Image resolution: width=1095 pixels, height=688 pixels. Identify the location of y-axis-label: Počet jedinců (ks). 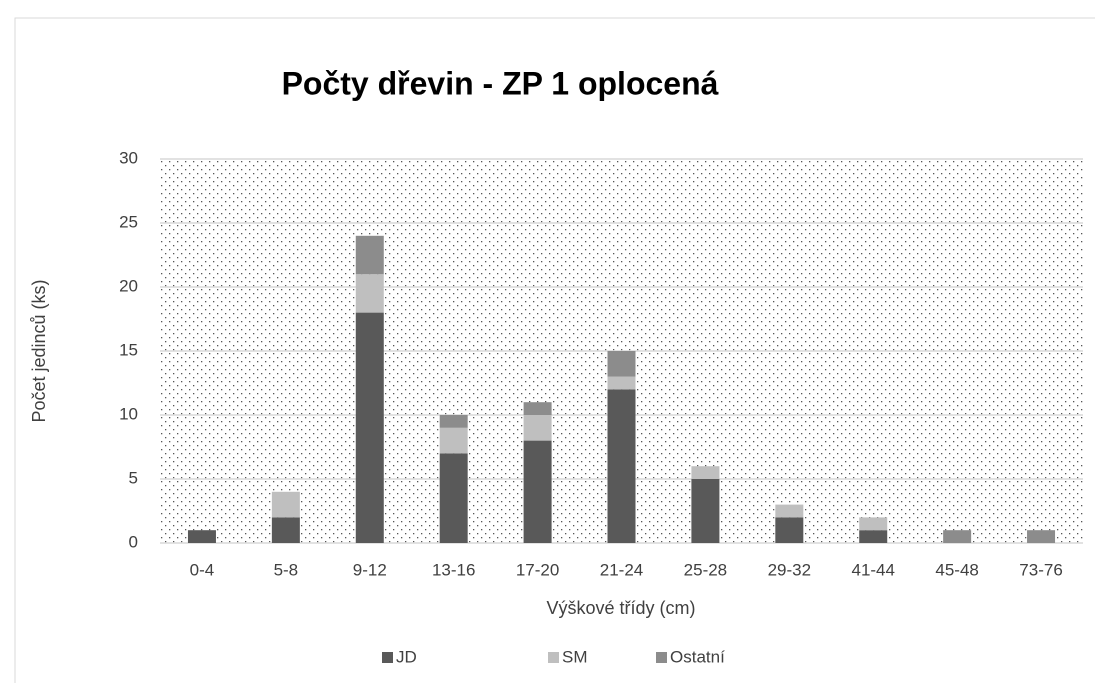
(39, 350).